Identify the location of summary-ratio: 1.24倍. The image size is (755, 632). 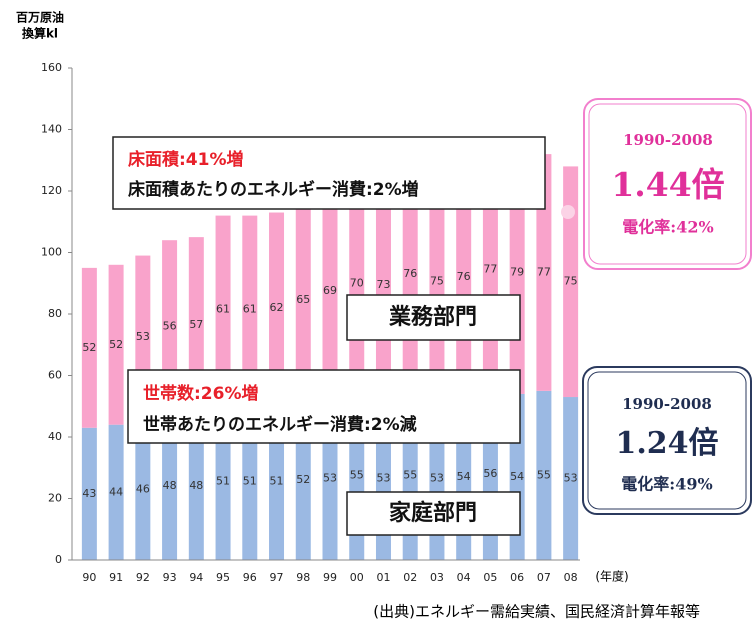
(666, 443).